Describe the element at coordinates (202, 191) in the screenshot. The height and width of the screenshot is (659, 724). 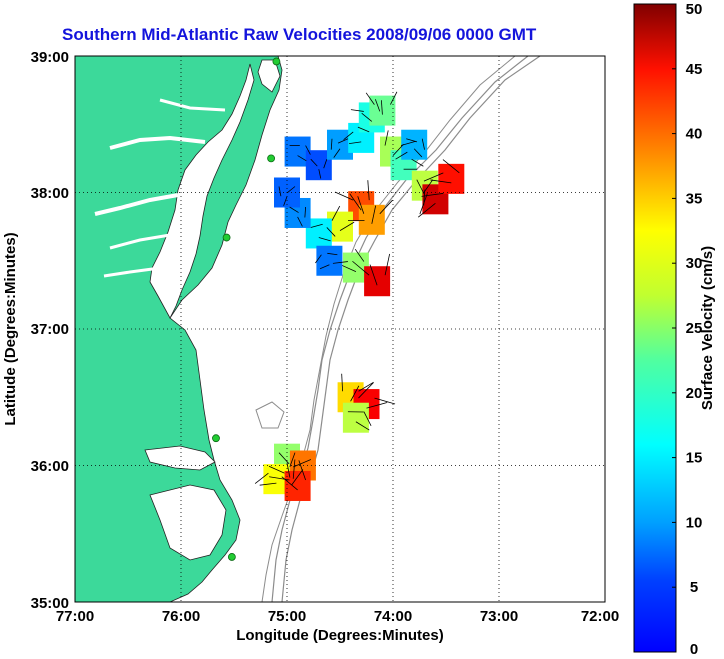
I see `chesapeake-bay` at that location.